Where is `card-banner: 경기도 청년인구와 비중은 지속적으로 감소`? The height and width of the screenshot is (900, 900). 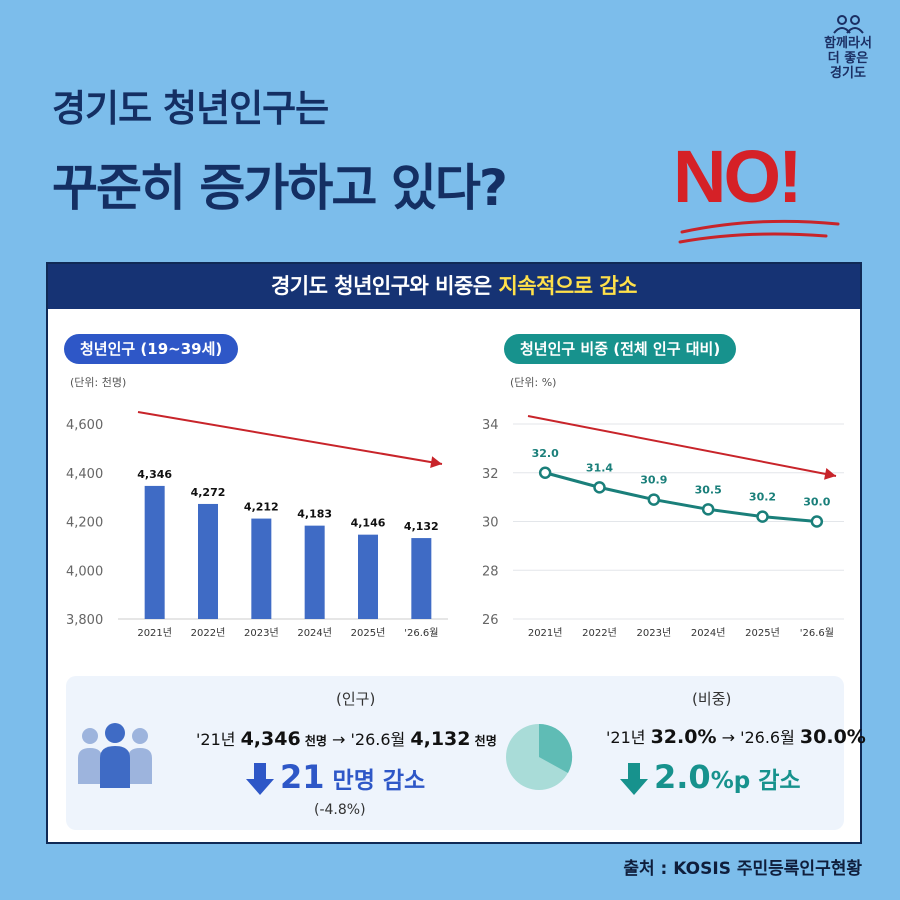
card-banner: 경기도 청년인구와 비중은 지속적으로 감소 is located at coordinates (454, 286).